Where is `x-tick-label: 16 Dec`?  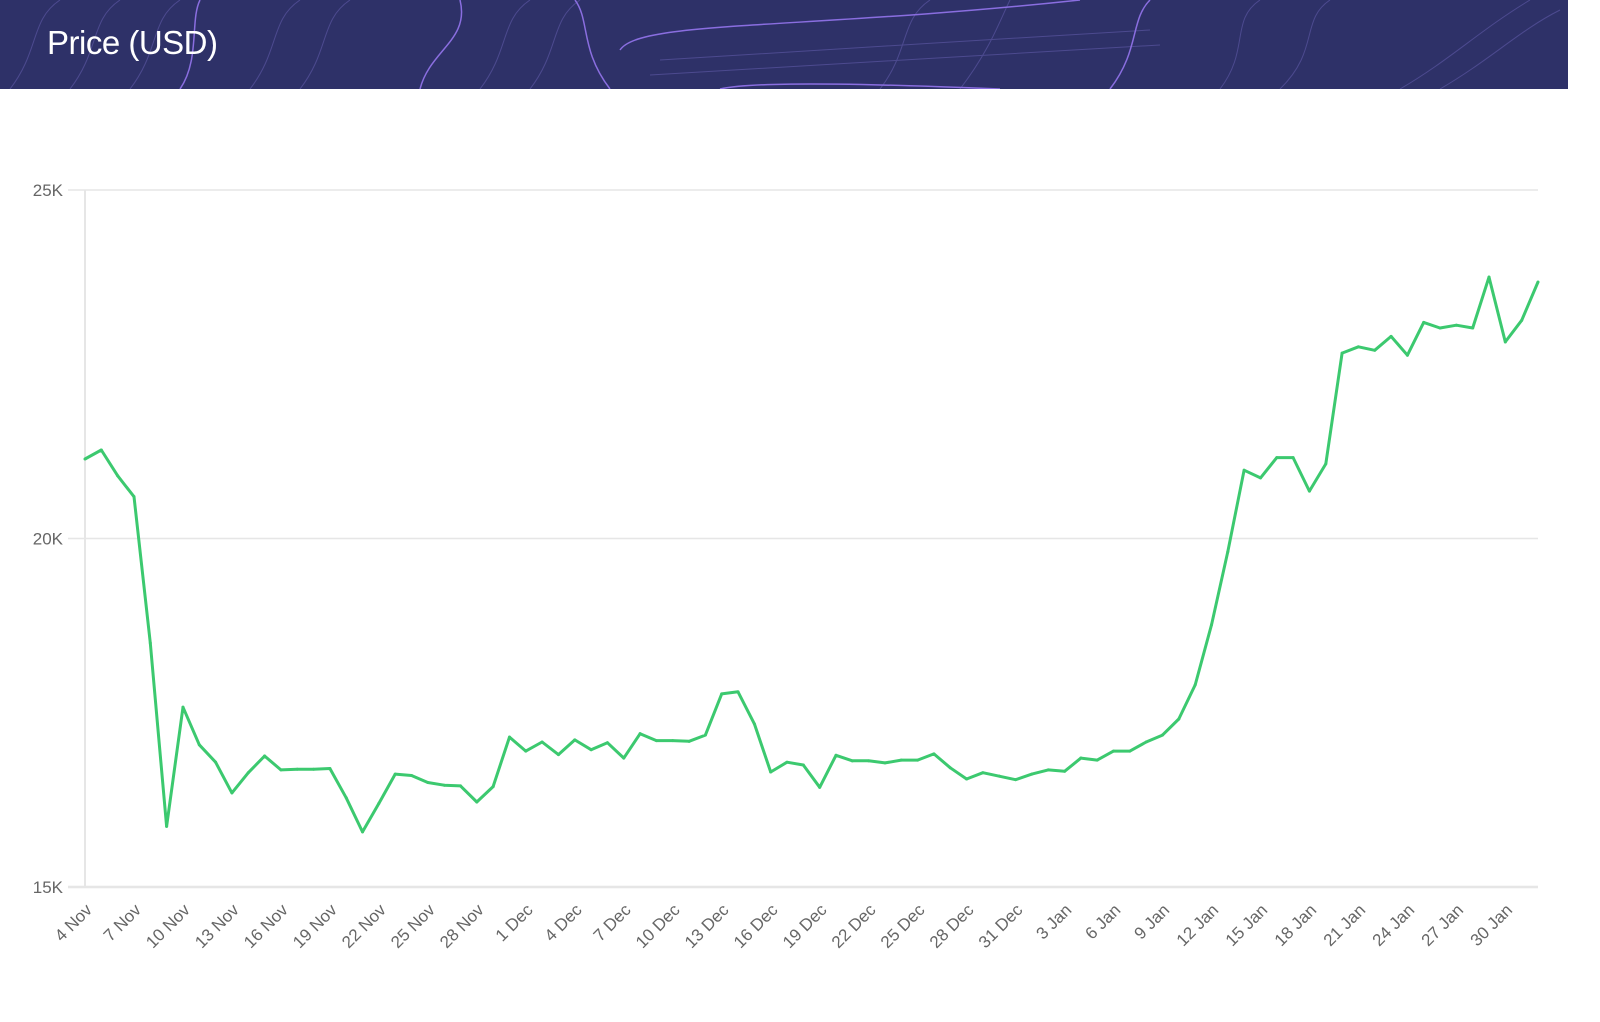
x-tick-label: 16 Dec is located at coordinates (756, 926).